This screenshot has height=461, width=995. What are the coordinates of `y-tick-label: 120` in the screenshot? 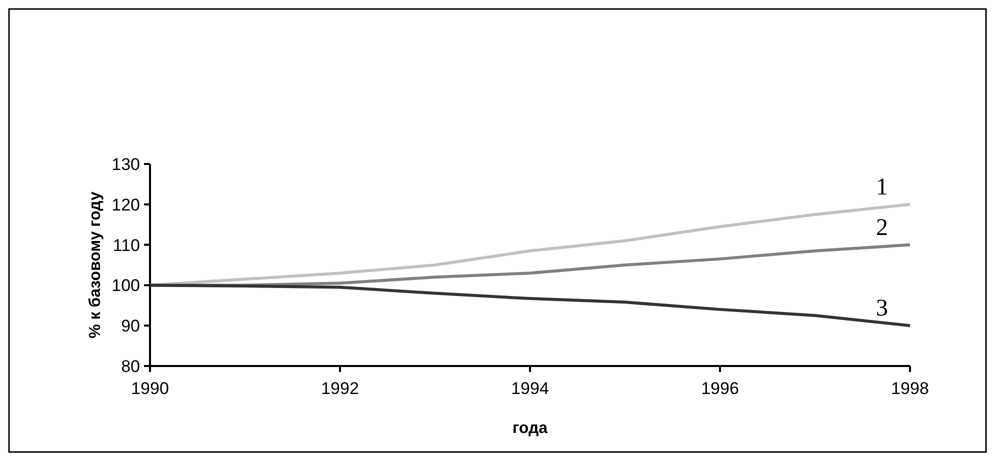 It's located at (126, 204).